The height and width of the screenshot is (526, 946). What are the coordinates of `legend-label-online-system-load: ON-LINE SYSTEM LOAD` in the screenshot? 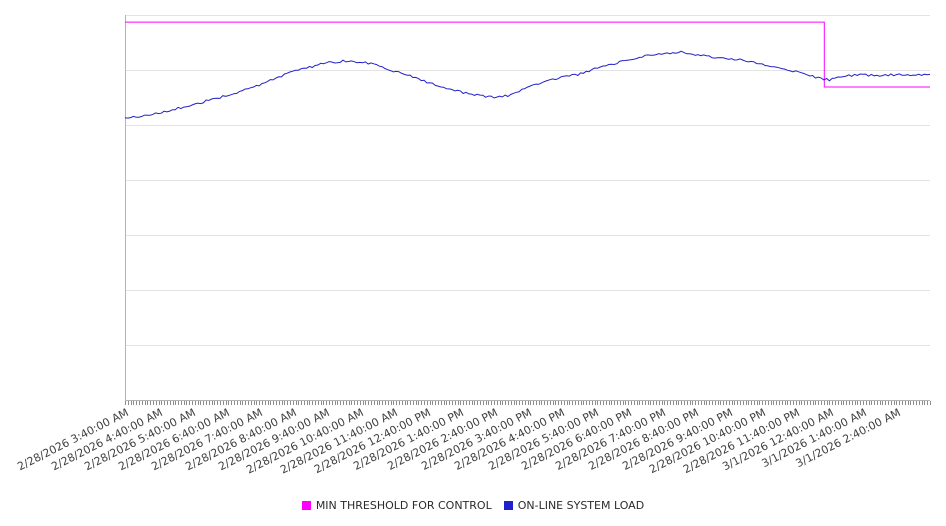 It's located at (581, 505).